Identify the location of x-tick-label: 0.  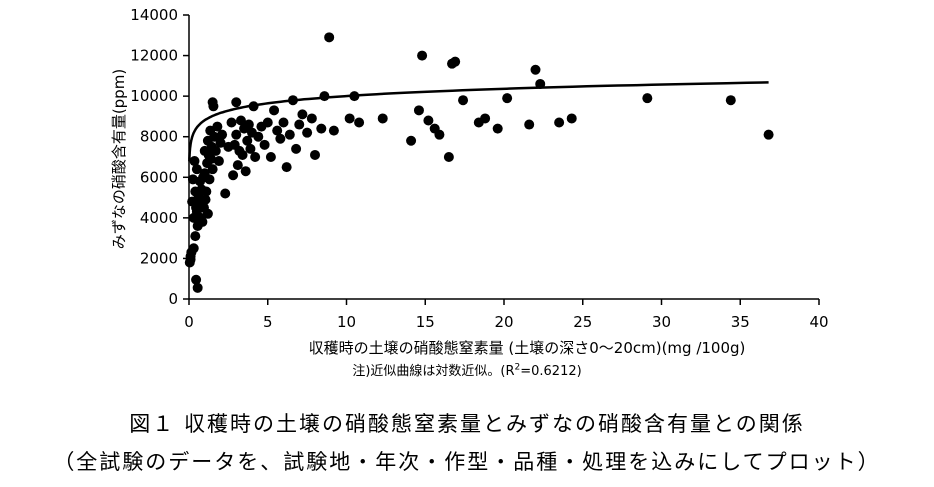
(189, 322).